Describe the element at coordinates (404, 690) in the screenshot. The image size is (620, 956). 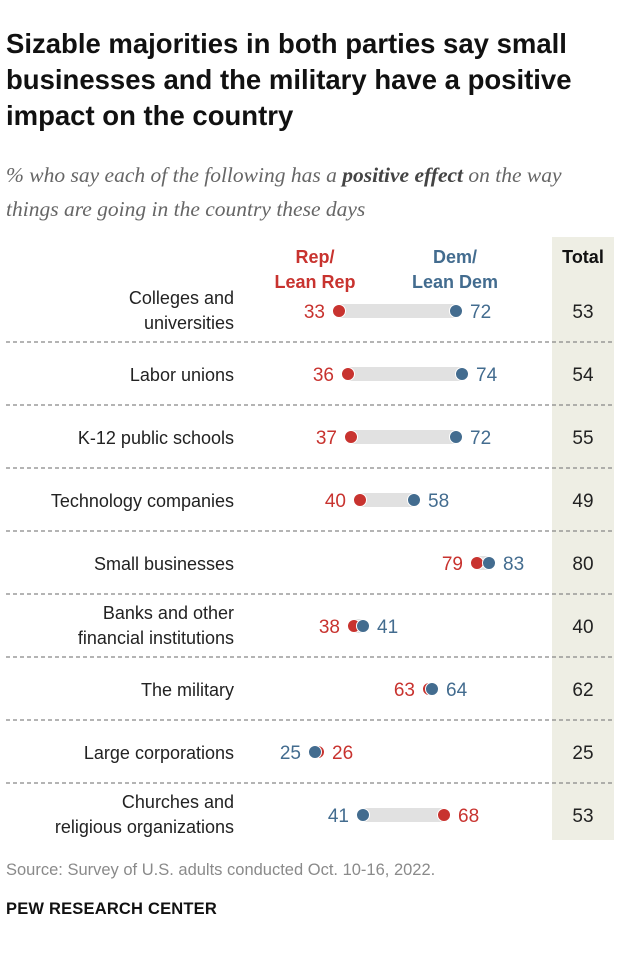
I see `value-label-rep: 63` at that location.